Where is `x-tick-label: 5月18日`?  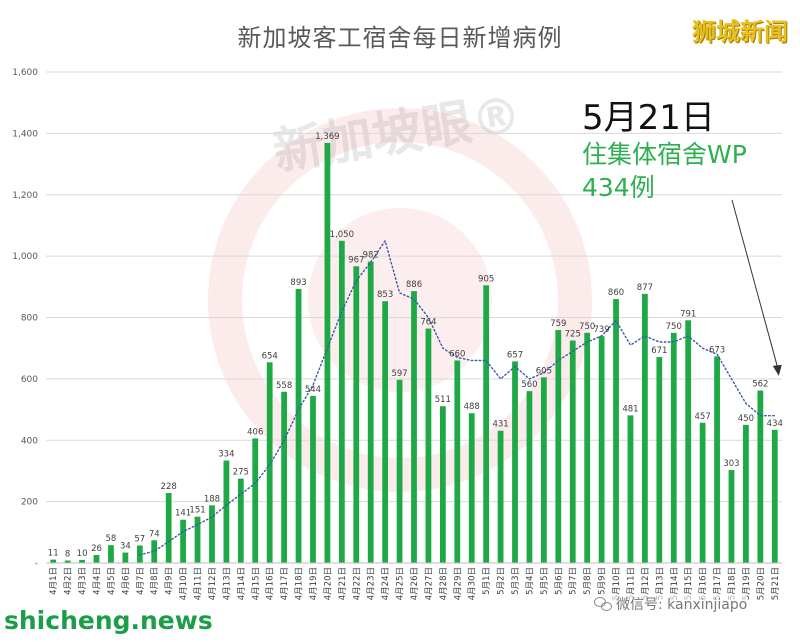
x-tick-label: 5月18日 is located at coordinates (732, 583).